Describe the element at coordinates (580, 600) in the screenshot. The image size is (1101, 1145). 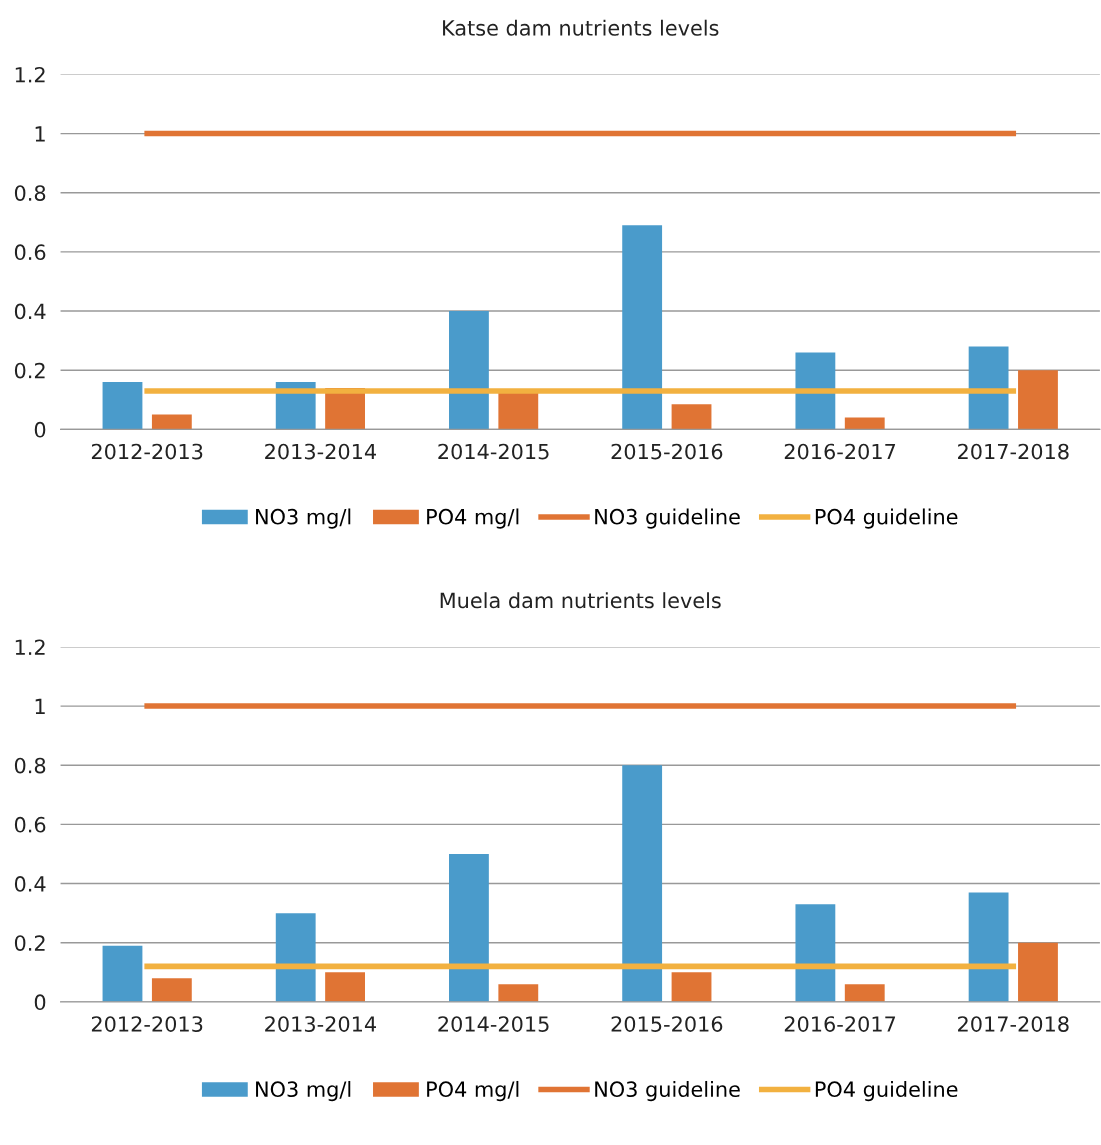
I see `chart-title: Muela dam nutrients levels` at that location.